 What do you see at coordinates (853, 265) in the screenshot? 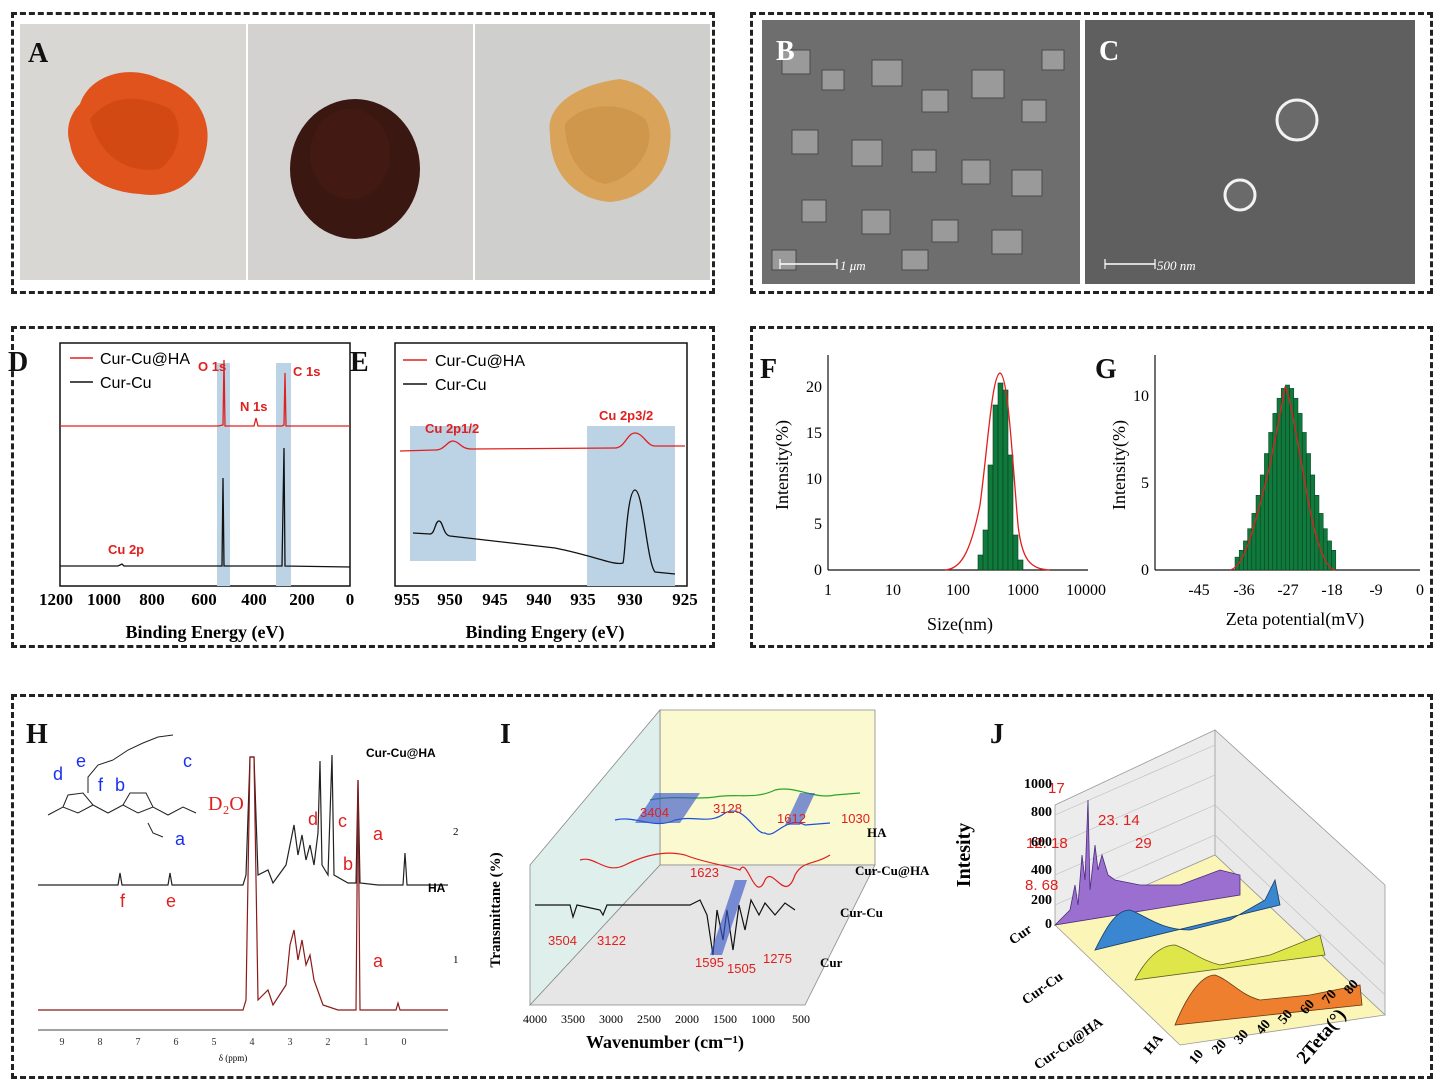
I see `panel-b-scale: 1 μm` at bounding box center [853, 265].